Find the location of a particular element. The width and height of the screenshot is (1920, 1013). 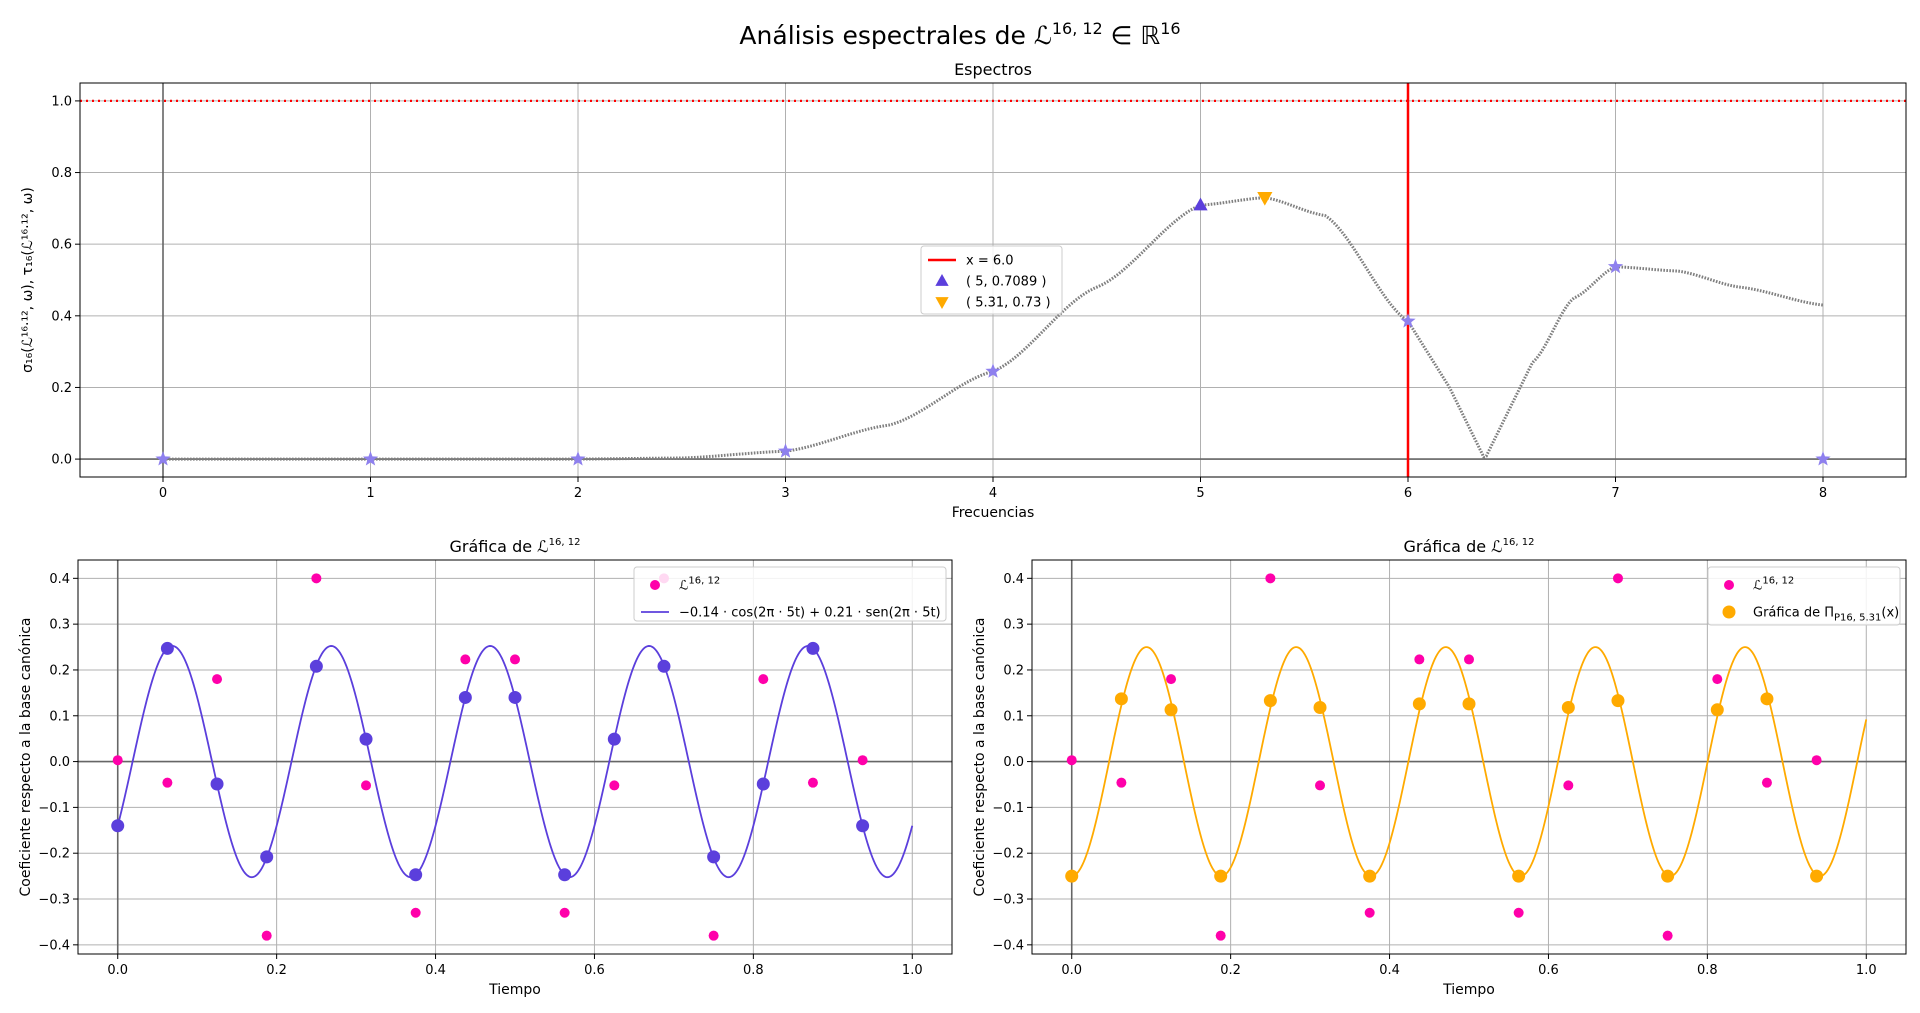

legend-label-text: ℒ is located at coordinates (1757, 586).